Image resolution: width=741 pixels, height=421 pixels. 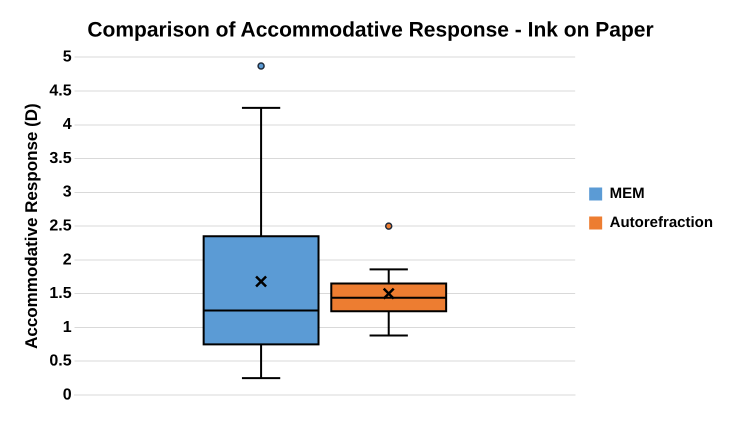 What do you see at coordinates (67, 125) in the screenshot?
I see `y-tick-label: 4` at bounding box center [67, 125].